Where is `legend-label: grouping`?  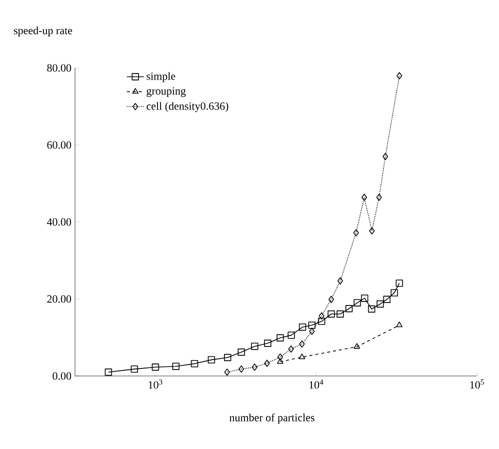
legend-label: grouping is located at coordinates (166, 92).